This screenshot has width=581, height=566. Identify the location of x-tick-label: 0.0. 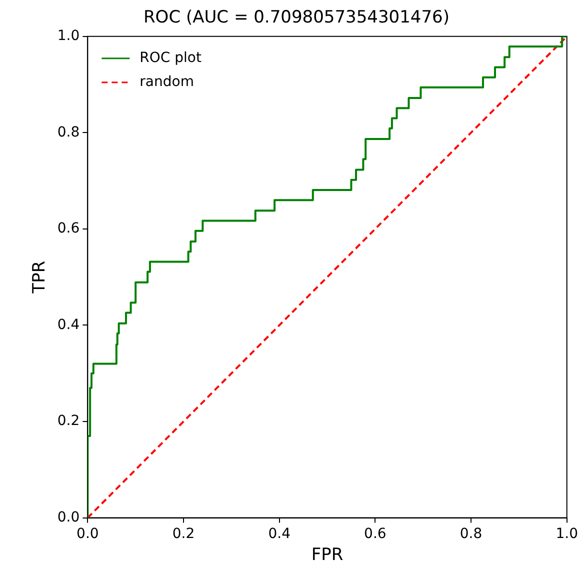
(87, 534).